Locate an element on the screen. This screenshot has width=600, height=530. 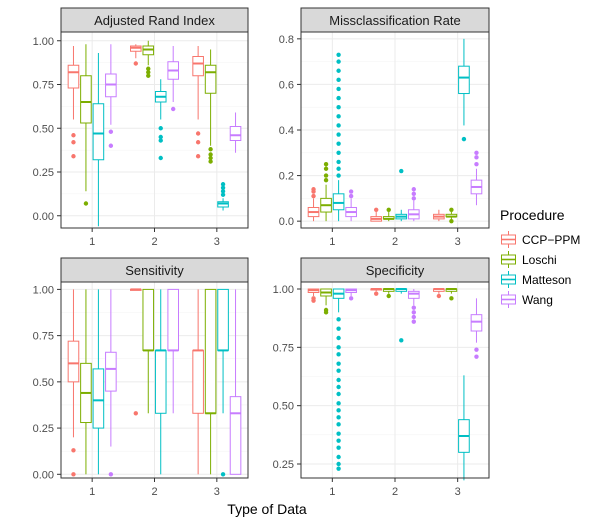
legend-item-loschi: Loschi is located at coordinates (528, 259).